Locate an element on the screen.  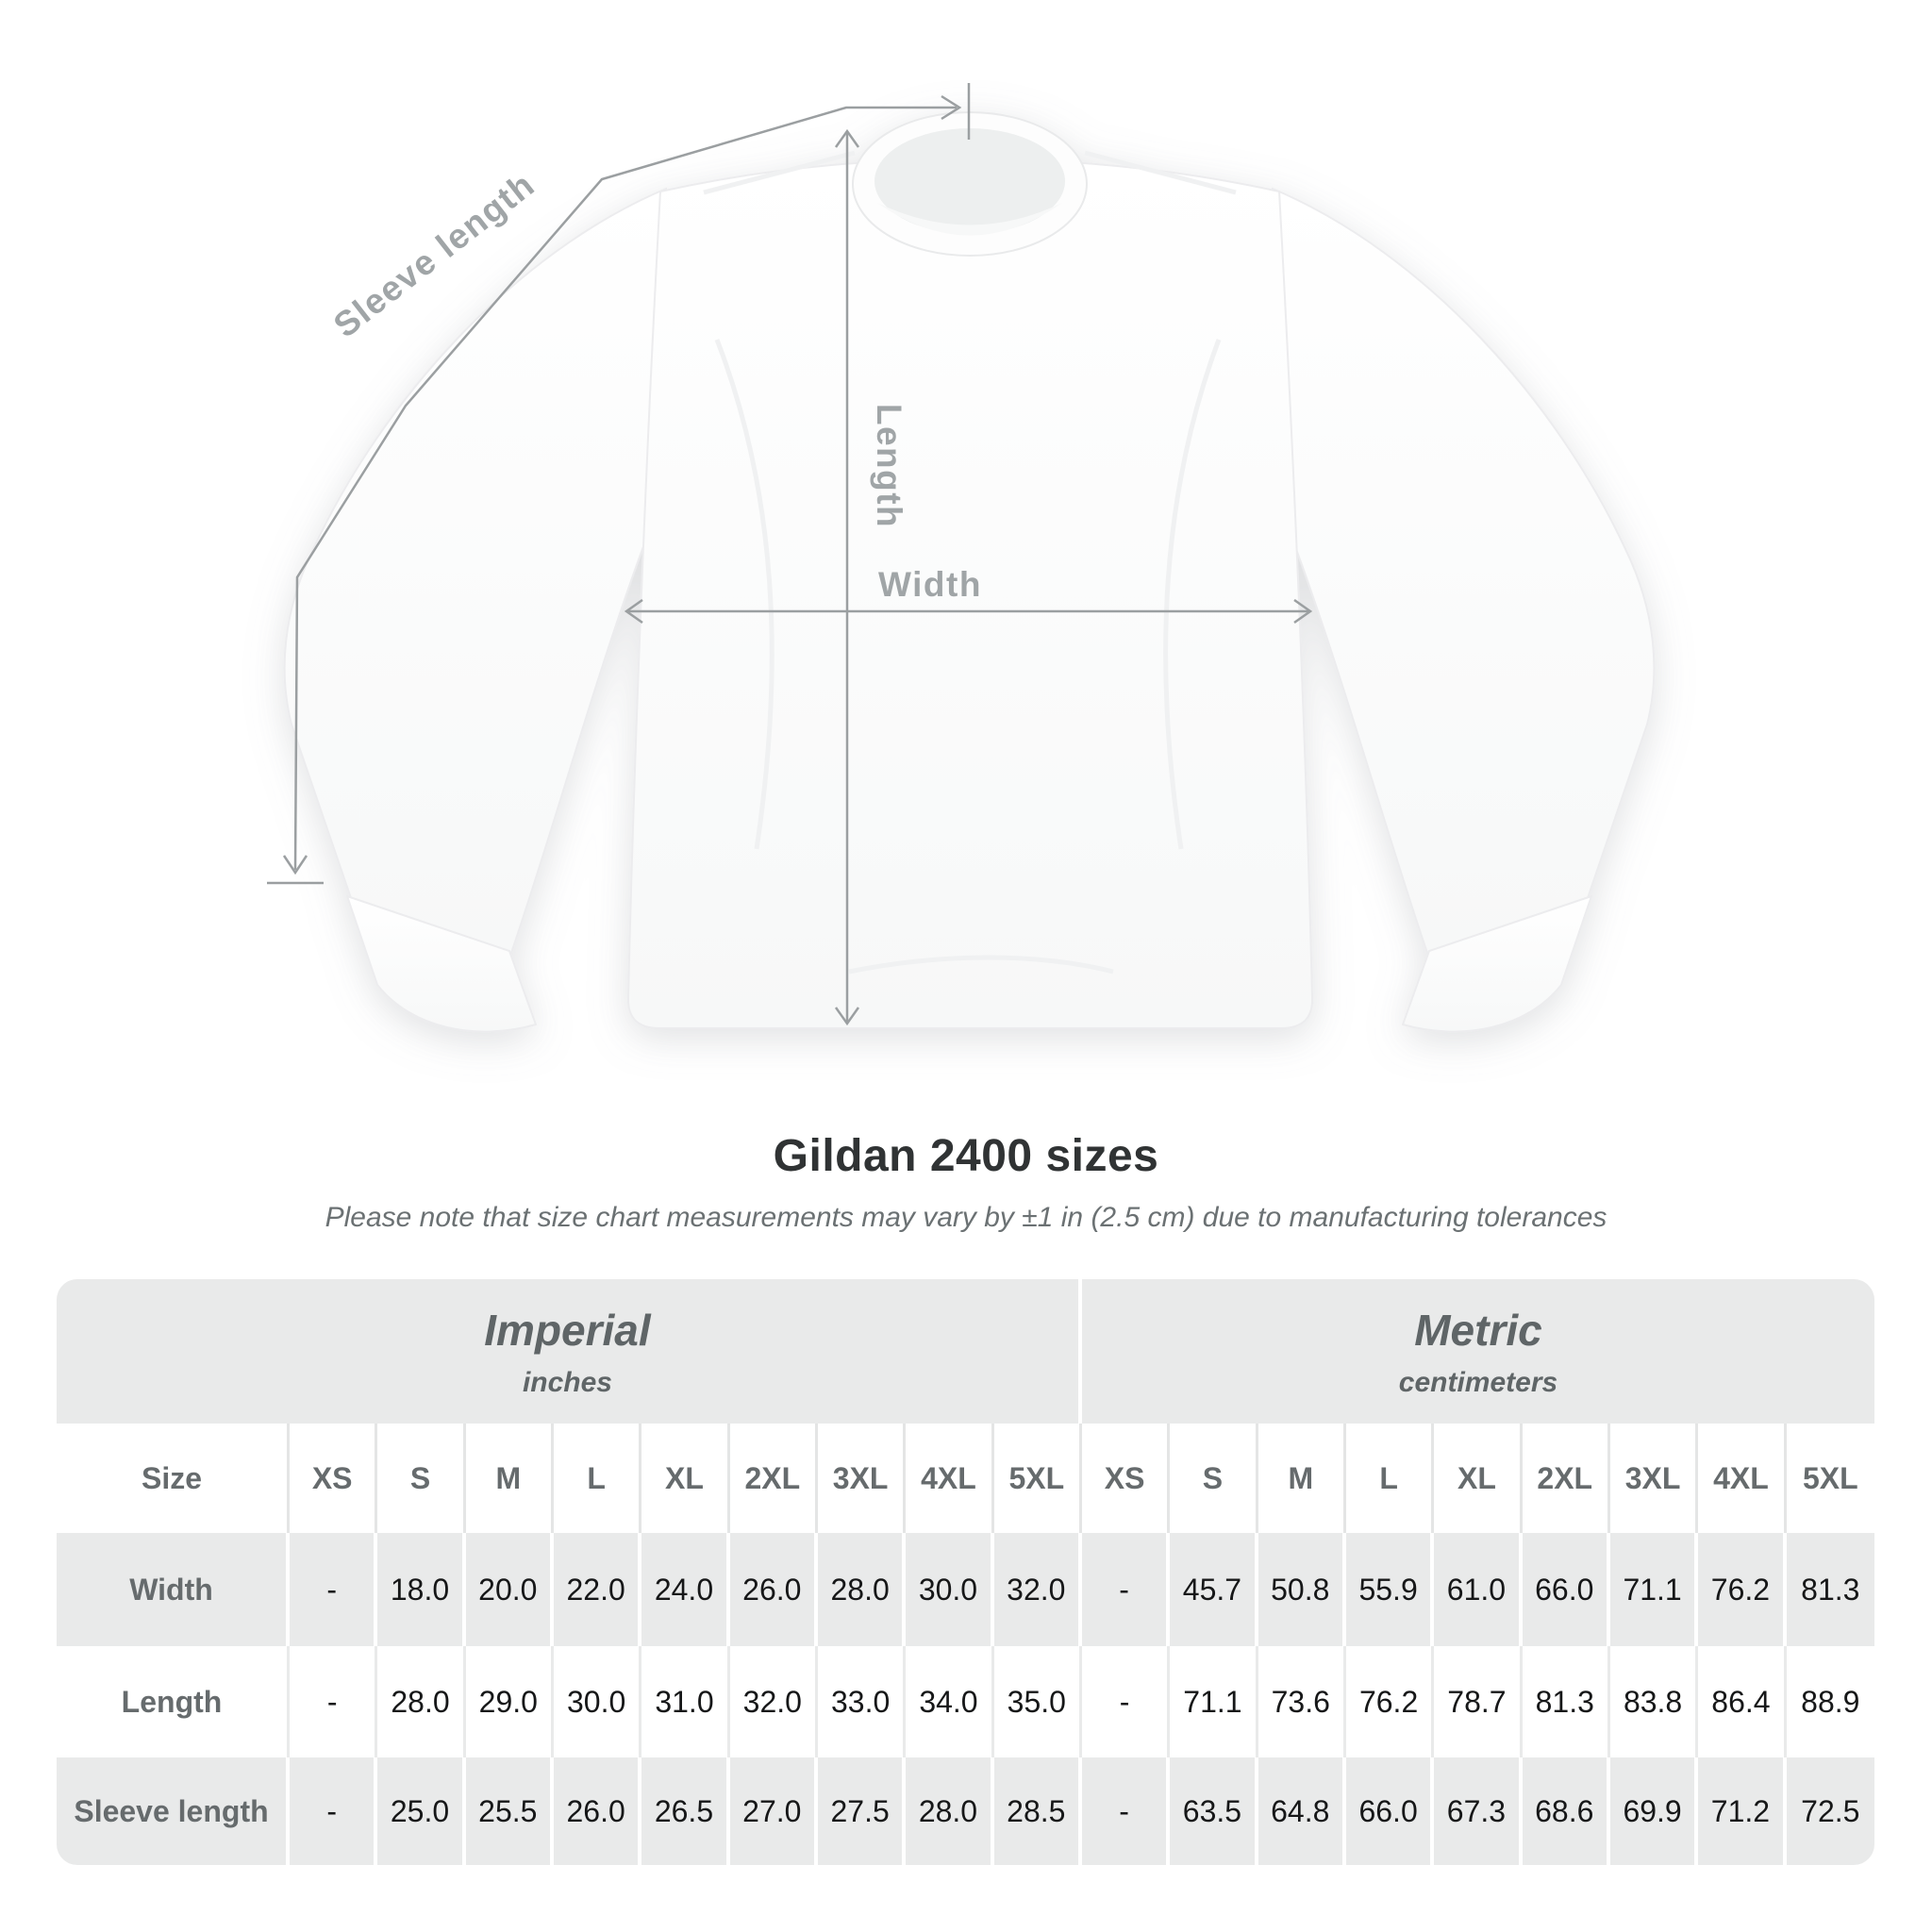
value-cell: 69.9 is located at coordinates (1654, 1811).